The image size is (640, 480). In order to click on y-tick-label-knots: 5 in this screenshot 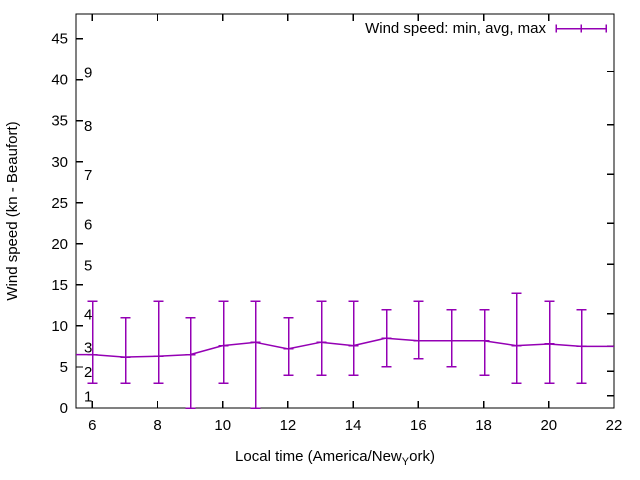, I will do `click(64, 367)`.